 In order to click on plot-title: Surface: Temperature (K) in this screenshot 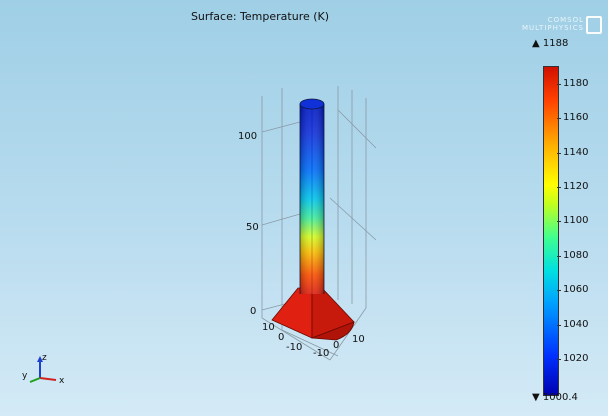, I will do `click(260, 16)`.